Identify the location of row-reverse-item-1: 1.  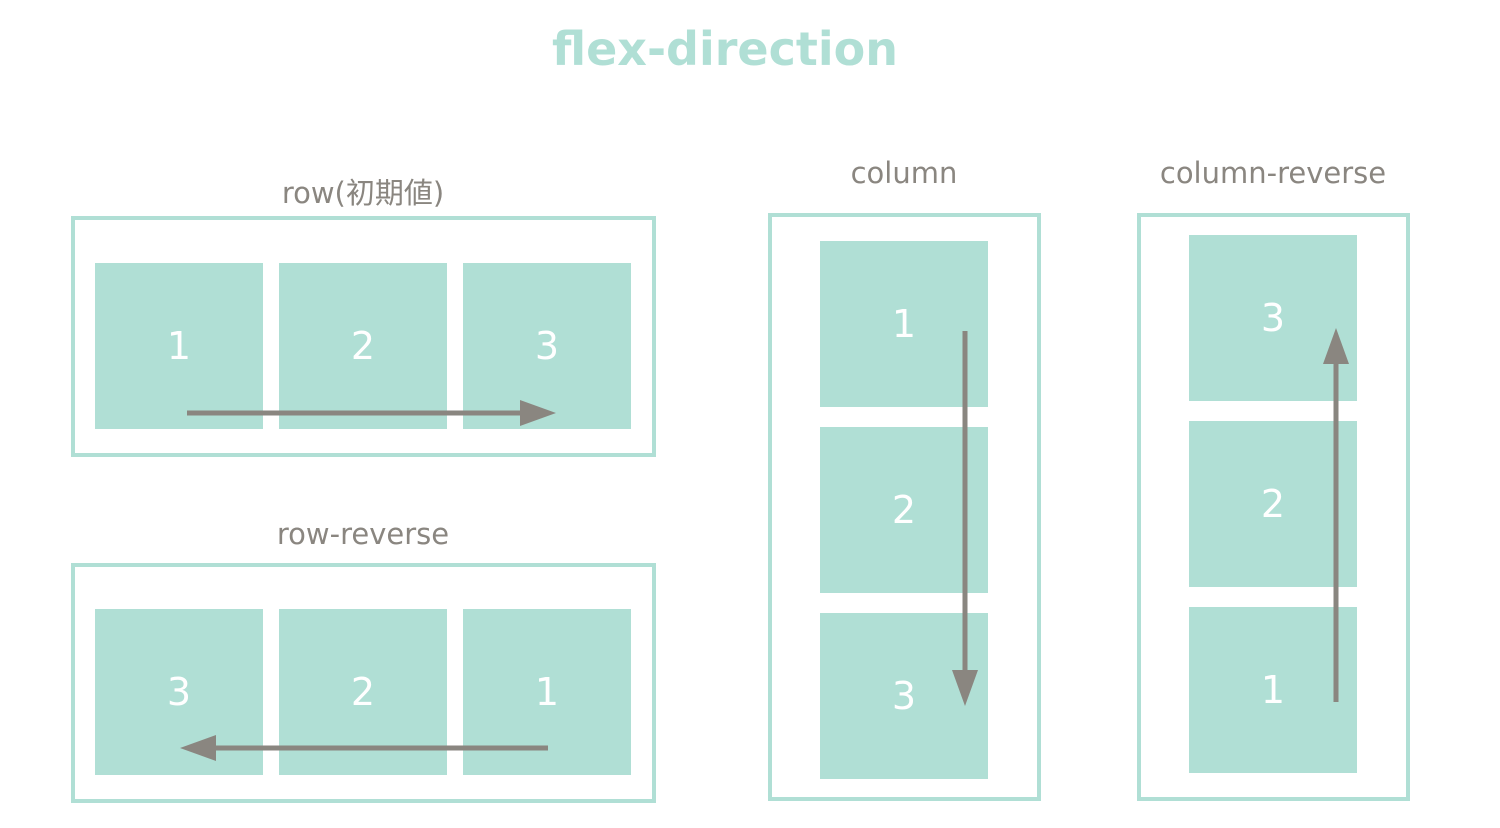
(547, 692).